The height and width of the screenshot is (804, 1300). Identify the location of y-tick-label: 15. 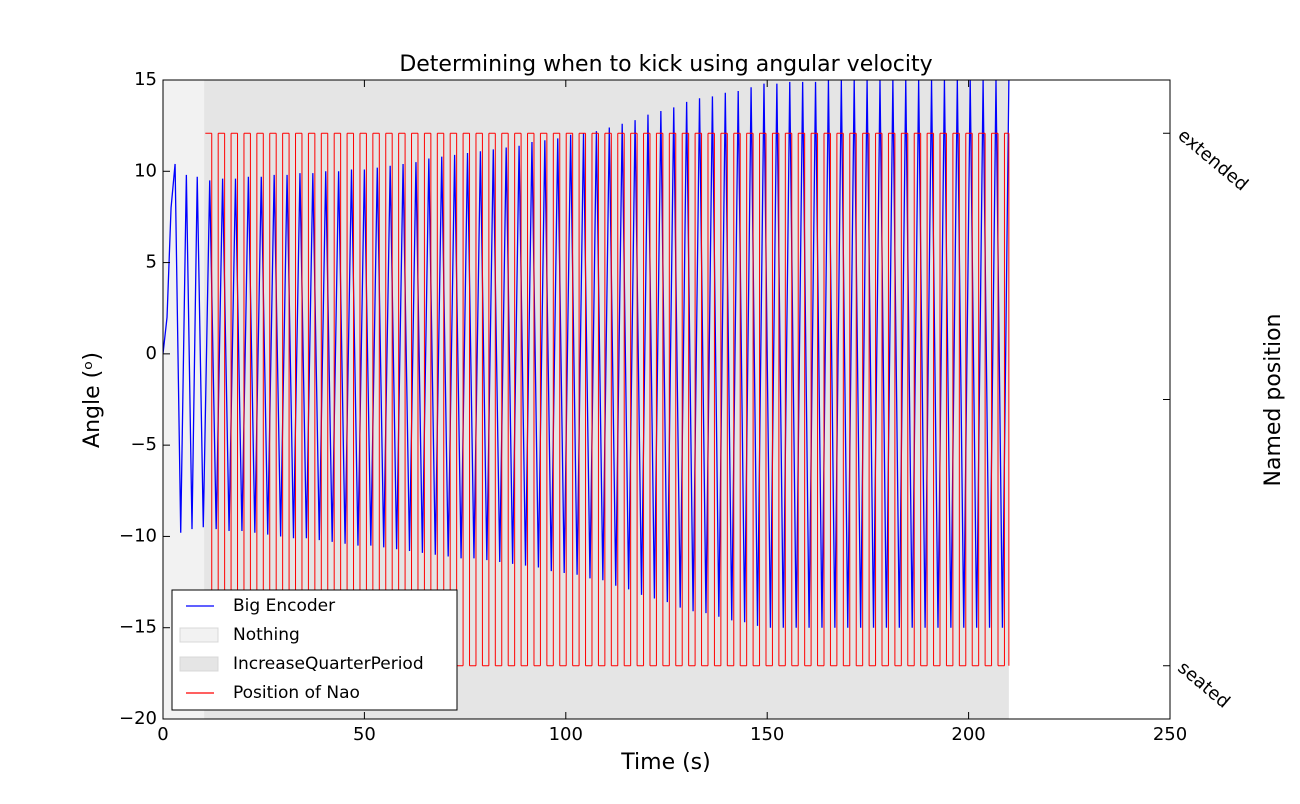
(145, 79).